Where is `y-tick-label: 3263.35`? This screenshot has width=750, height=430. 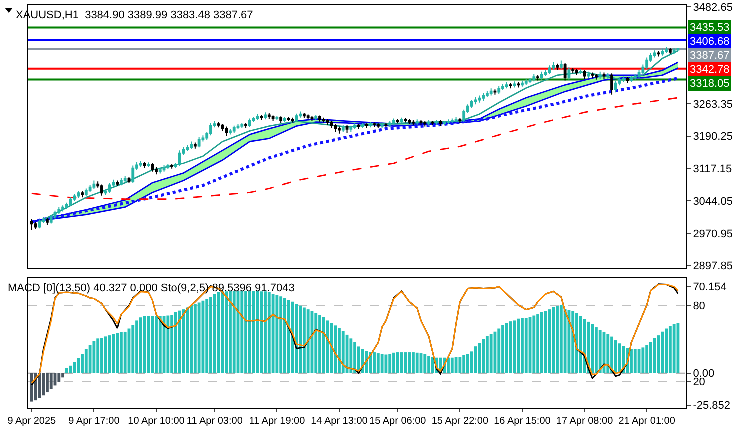 y-tick-label: 3263.35 is located at coordinates (713, 104).